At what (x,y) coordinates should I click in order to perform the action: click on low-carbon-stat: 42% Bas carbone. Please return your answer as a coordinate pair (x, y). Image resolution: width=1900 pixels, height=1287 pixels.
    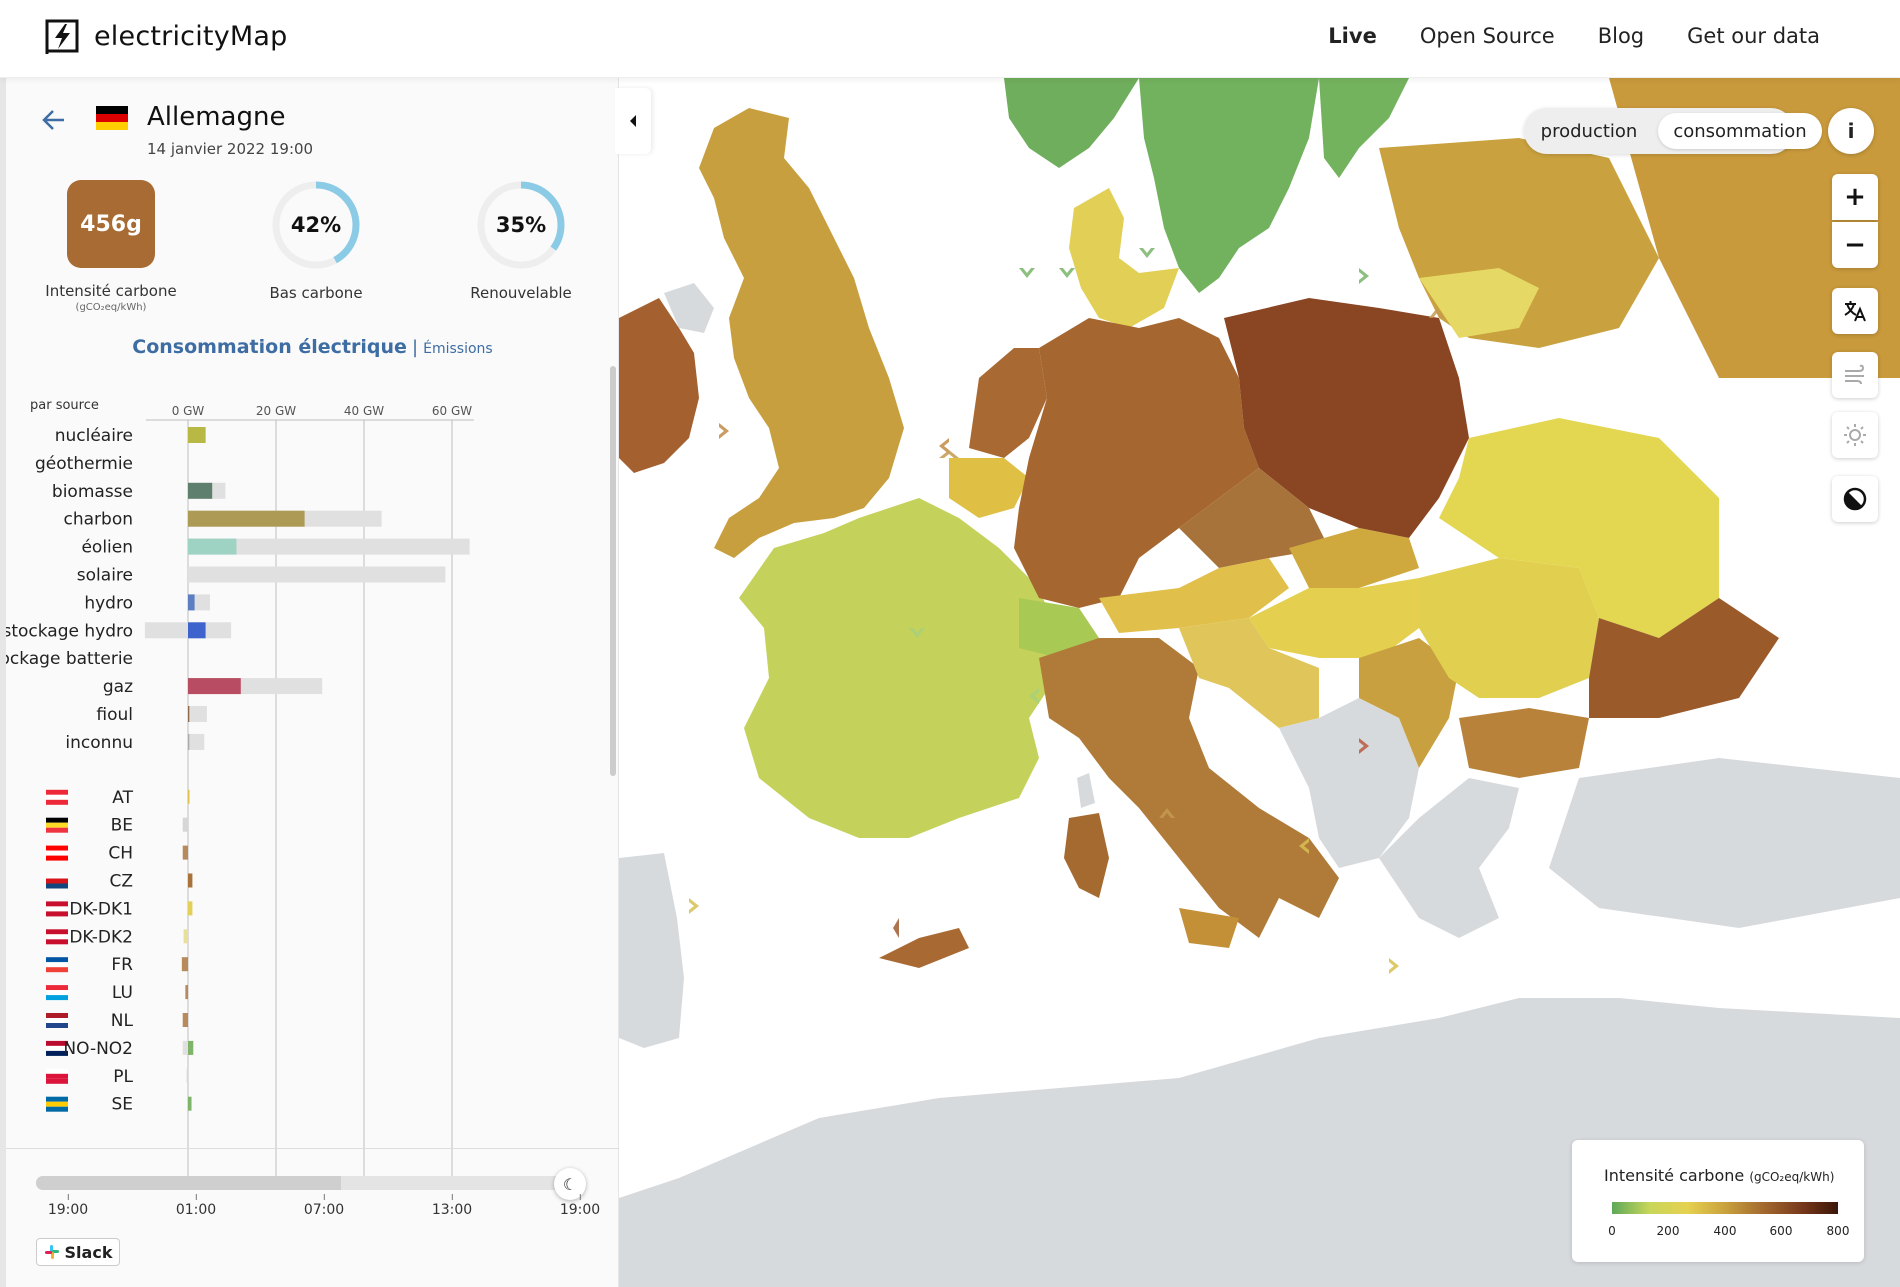
    Looking at the image, I should click on (316, 241).